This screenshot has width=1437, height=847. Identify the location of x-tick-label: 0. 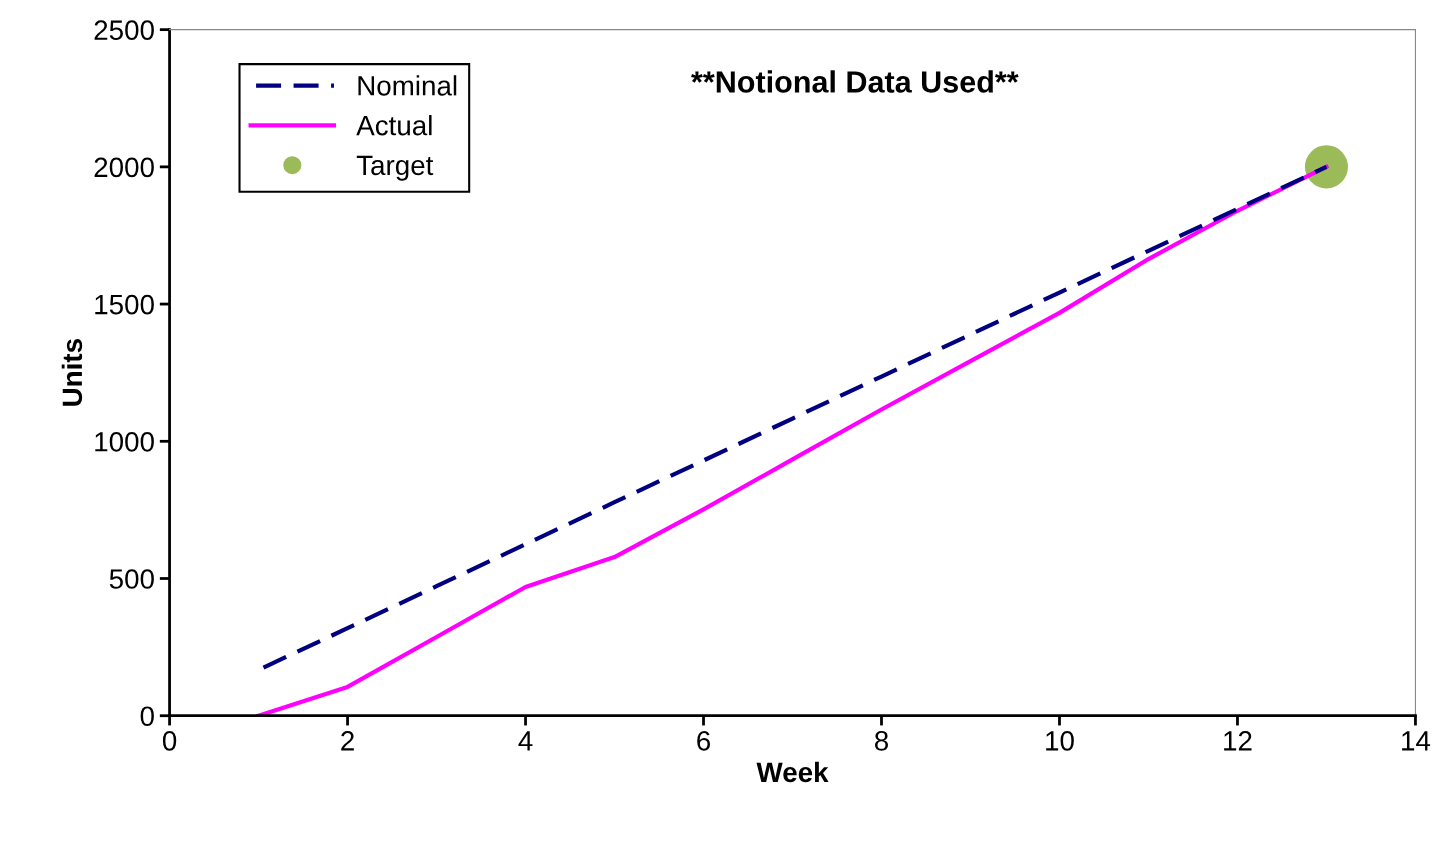
(169, 741).